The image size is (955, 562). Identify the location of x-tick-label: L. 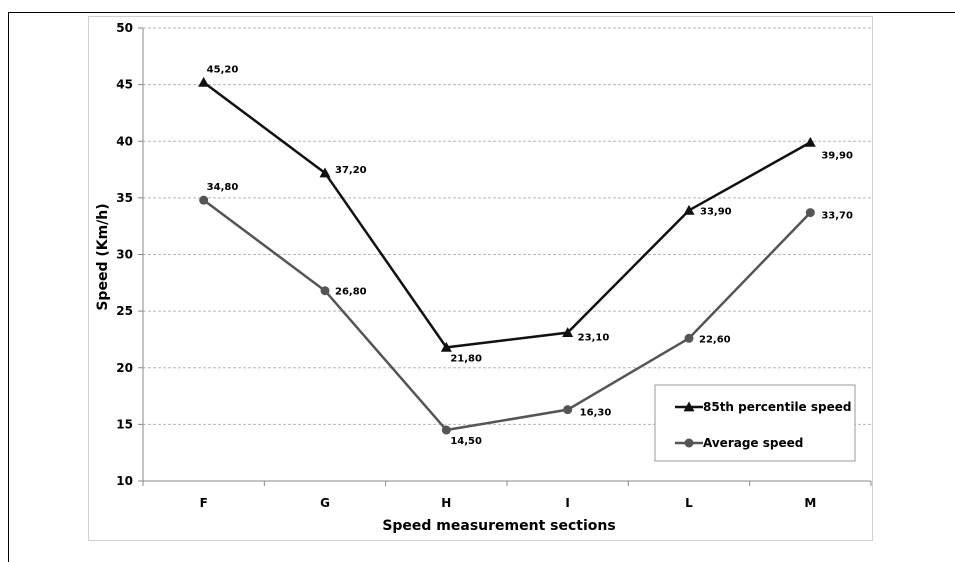
(689, 503).